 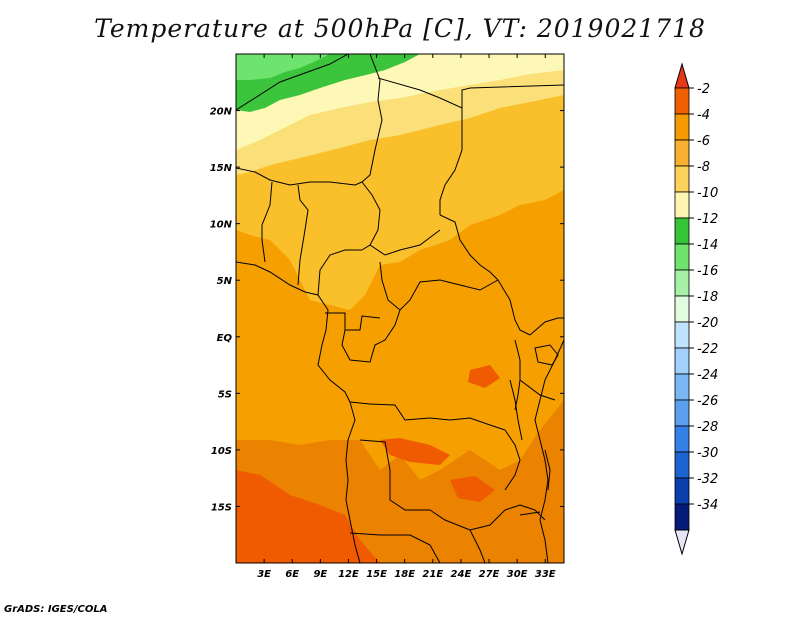 I want to click on colorbar-label: -34, so click(x=707, y=505).